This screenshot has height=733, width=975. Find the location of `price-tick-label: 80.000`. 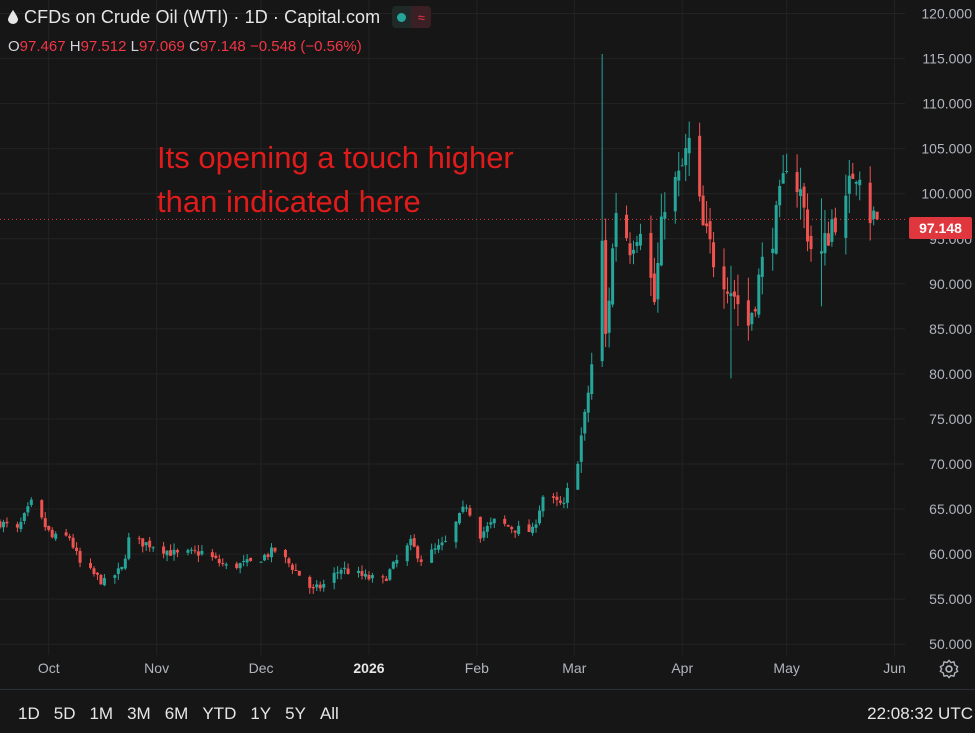

price-tick-label: 80.000 is located at coordinates (950, 374).